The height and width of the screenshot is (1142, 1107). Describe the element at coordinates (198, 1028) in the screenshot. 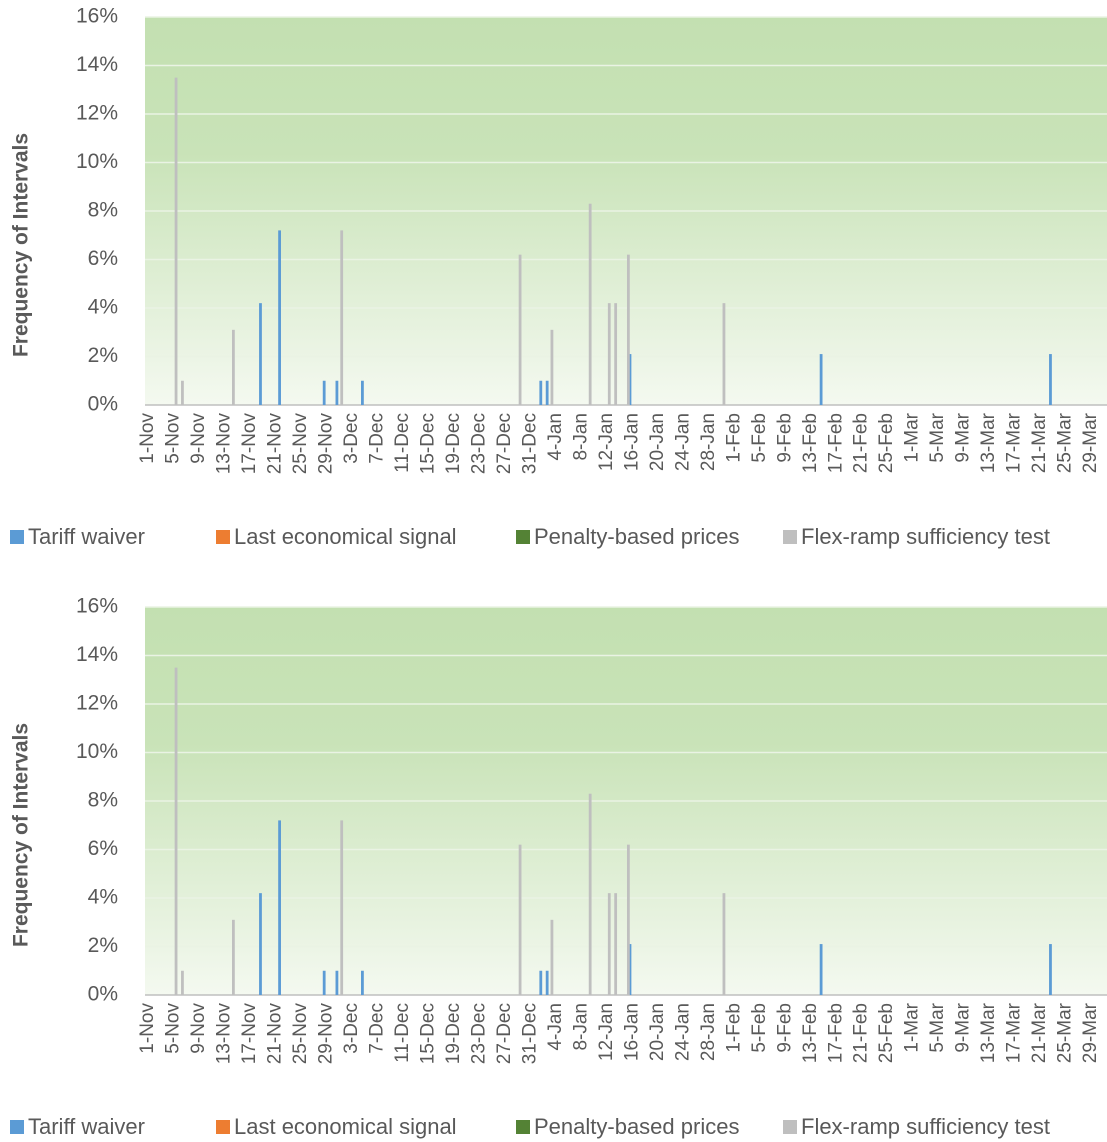

I see `x-tick-label: 9-Nov` at that location.